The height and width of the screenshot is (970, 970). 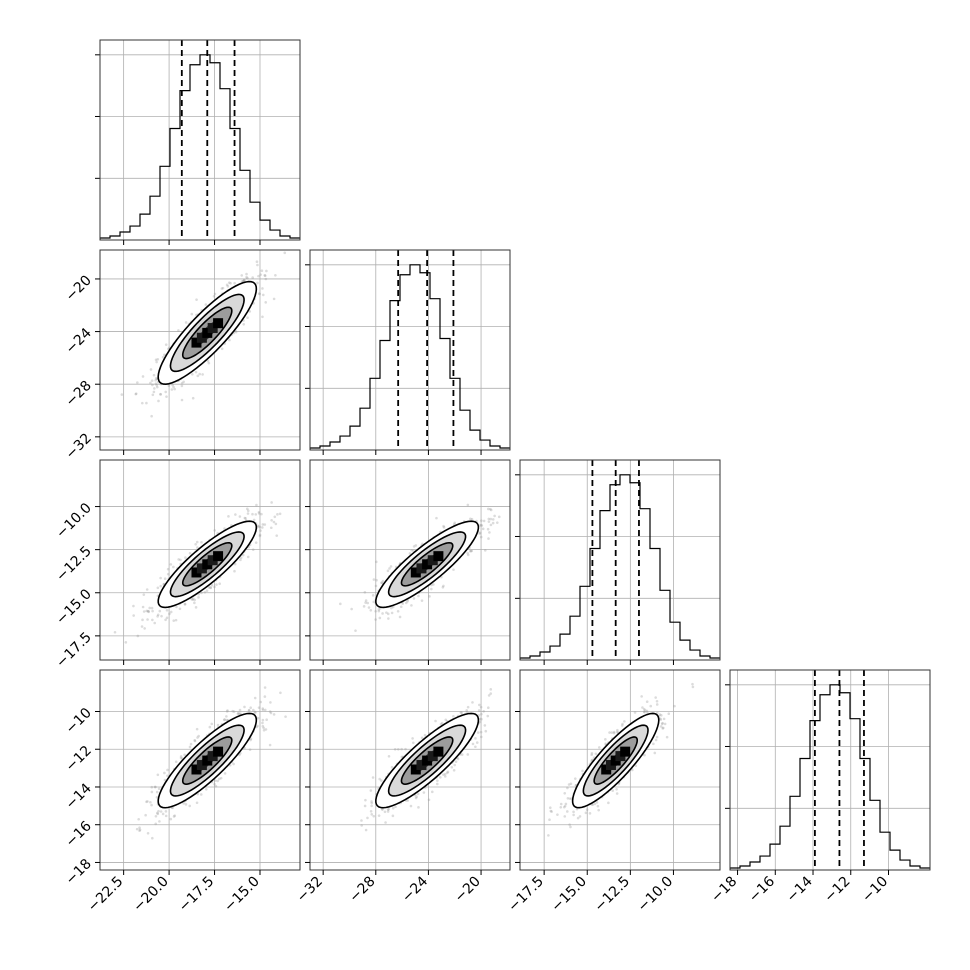 I want to click on panel-frame, so click(x=200, y=350).